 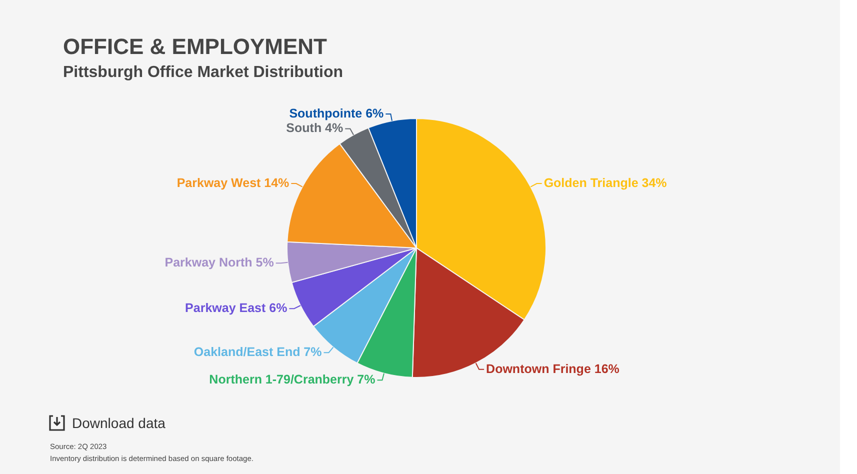 I want to click on slice-label: Parkway North 5%, so click(x=219, y=263).